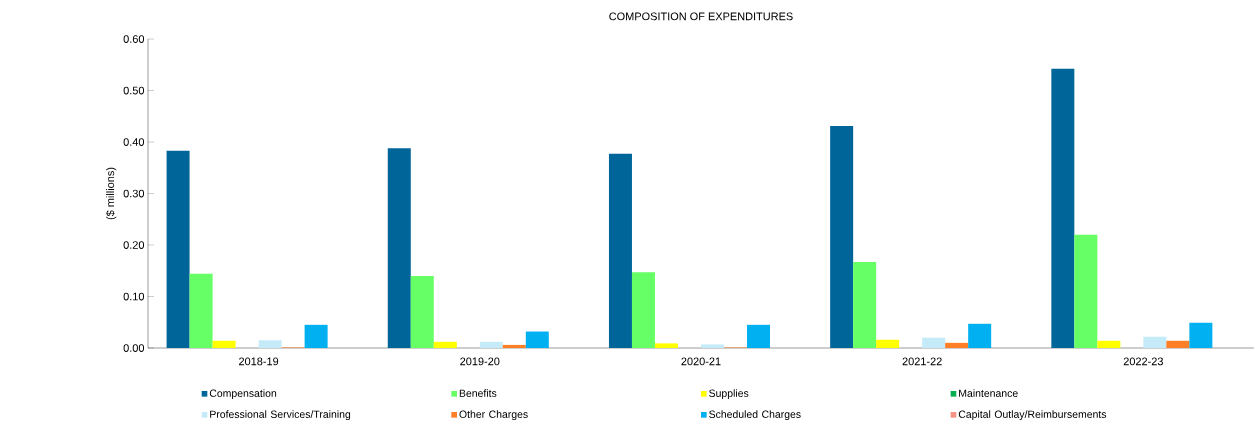 Image resolution: width=1254 pixels, height=444 pixels. Describe the element at coordinates (134, 296) in the screenshot. I see `y-tick-label: 0.10` at that location.